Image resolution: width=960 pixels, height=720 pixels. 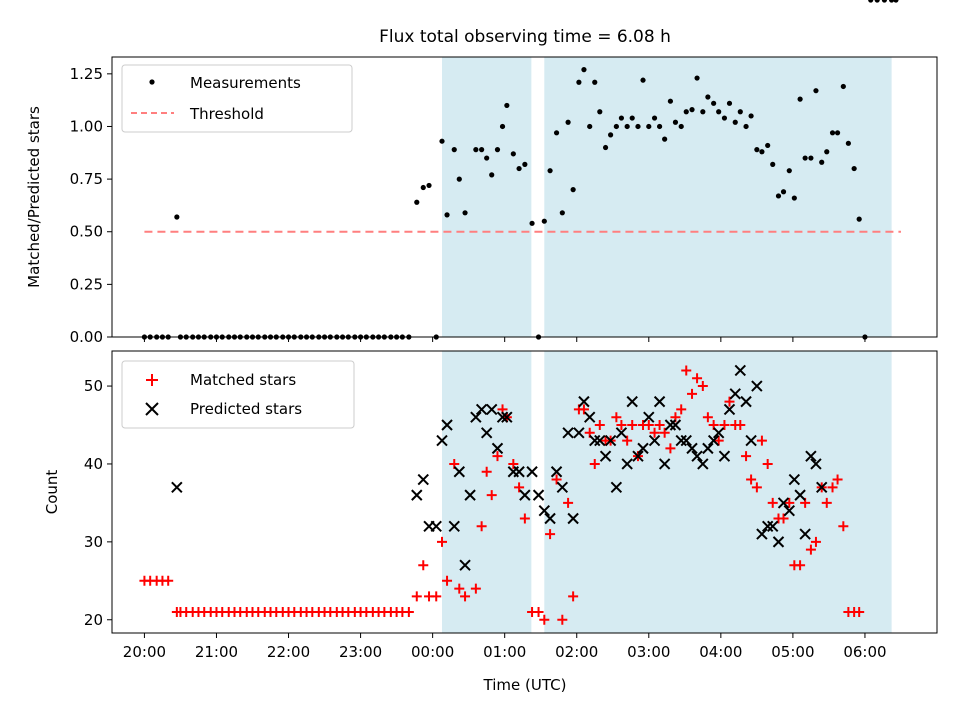 What do you see at coordinates (86, 126) in the screenshot?
I see `y-tick-label: 1.00` at bounding box center [86, 126].